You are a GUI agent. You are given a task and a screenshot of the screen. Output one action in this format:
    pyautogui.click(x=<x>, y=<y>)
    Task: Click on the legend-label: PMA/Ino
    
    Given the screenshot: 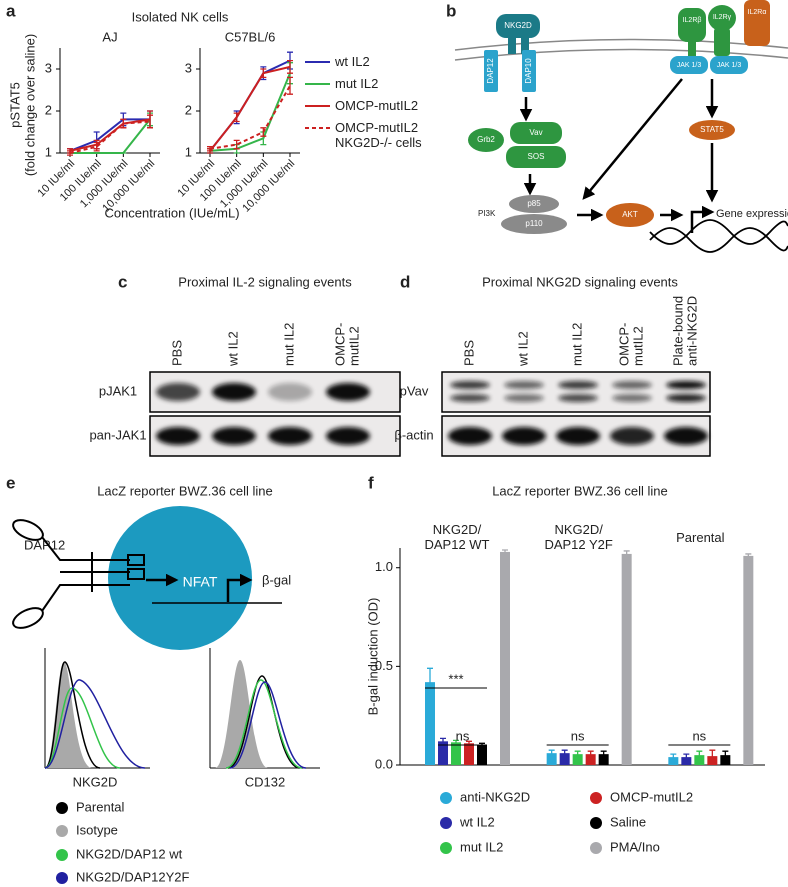 What is the action you would take?
    pyautogui.click(x=635, y=846)
    